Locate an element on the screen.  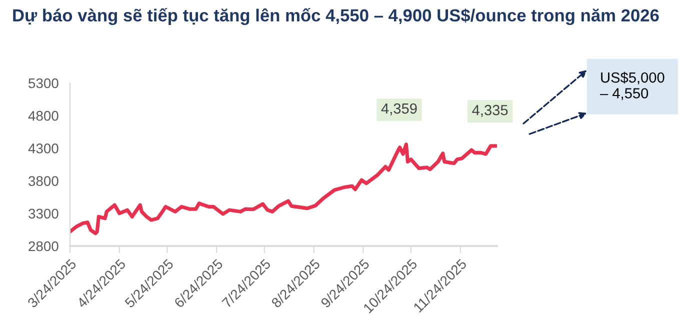
annotation: 4,335 is located at coordinates (490, 110).